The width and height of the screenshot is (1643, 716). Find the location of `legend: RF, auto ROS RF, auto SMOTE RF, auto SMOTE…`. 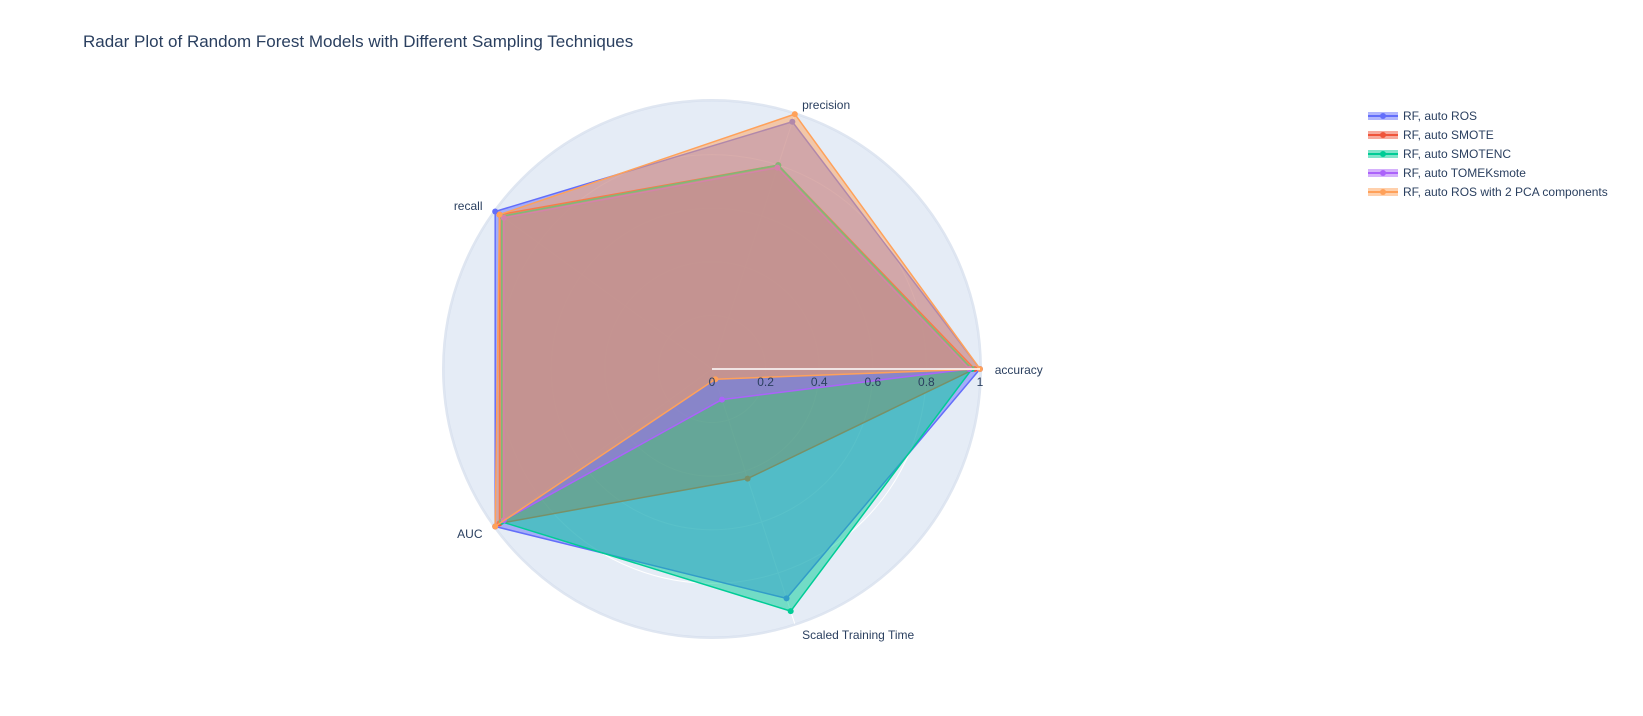

legend: RF, auto ROS RF, auto SMOTE RF, auto SMOTE… is located at coordinates (1488, 153).